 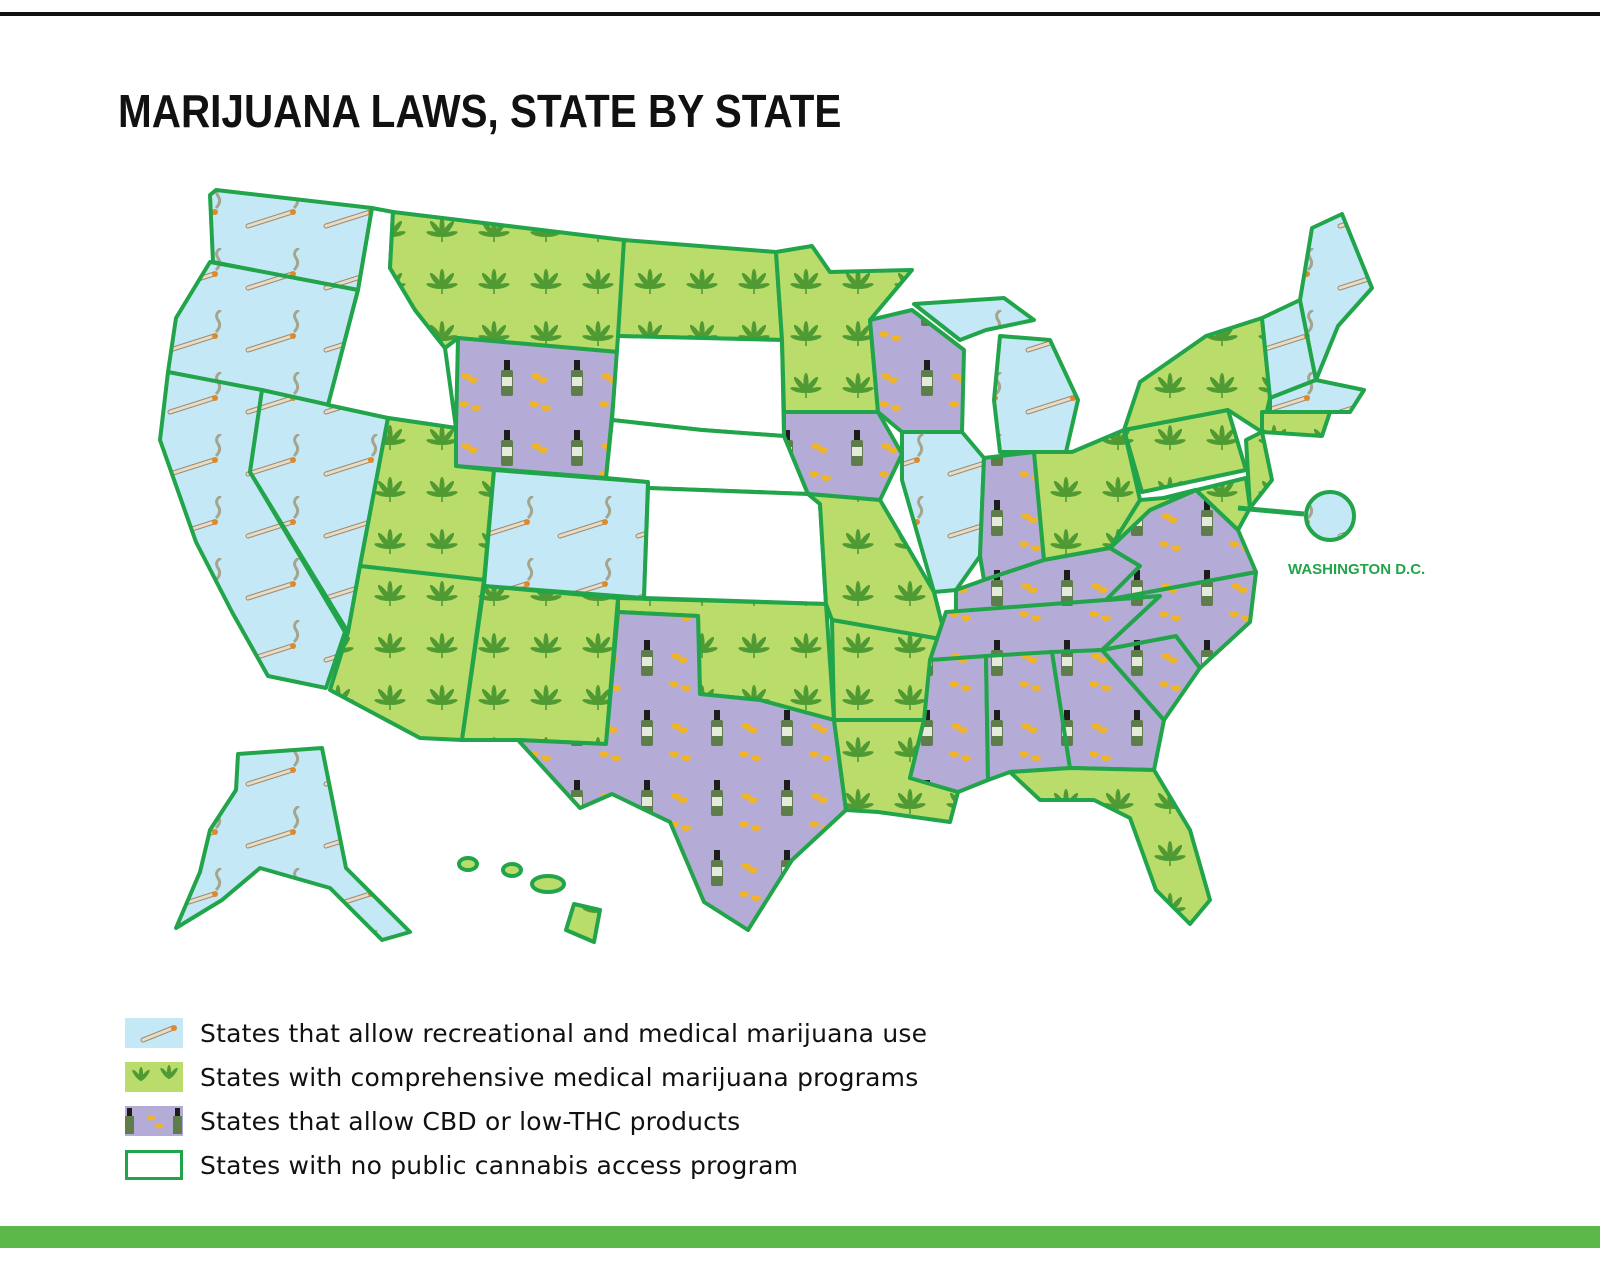 I want to click on state-texas, so click(x=682, y=771).